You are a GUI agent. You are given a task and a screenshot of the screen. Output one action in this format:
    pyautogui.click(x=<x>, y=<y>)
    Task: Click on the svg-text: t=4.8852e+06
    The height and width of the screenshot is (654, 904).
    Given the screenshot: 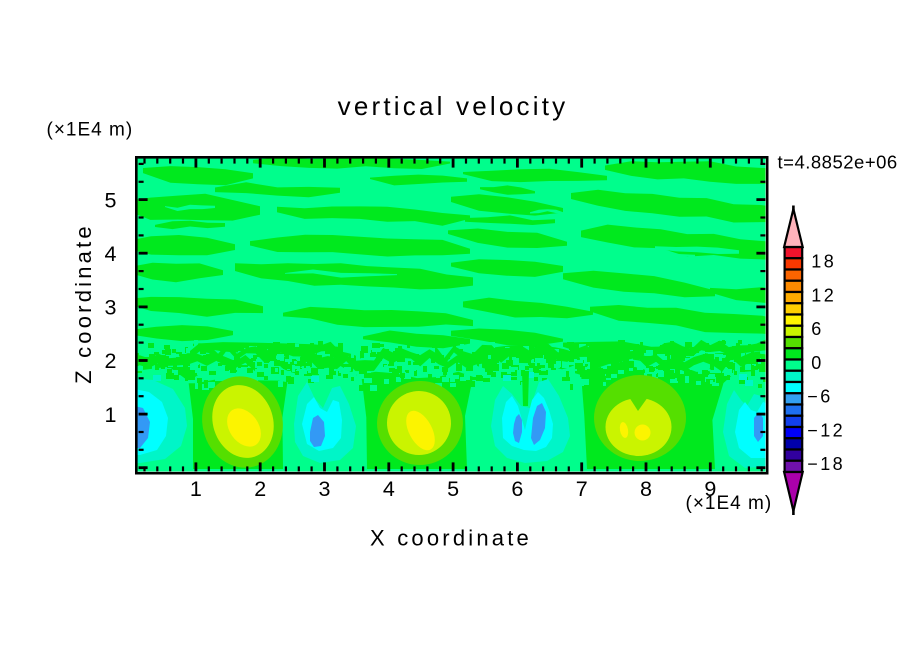 What is the action you would take?
    pyautogui.click(x=838, y=162)
    